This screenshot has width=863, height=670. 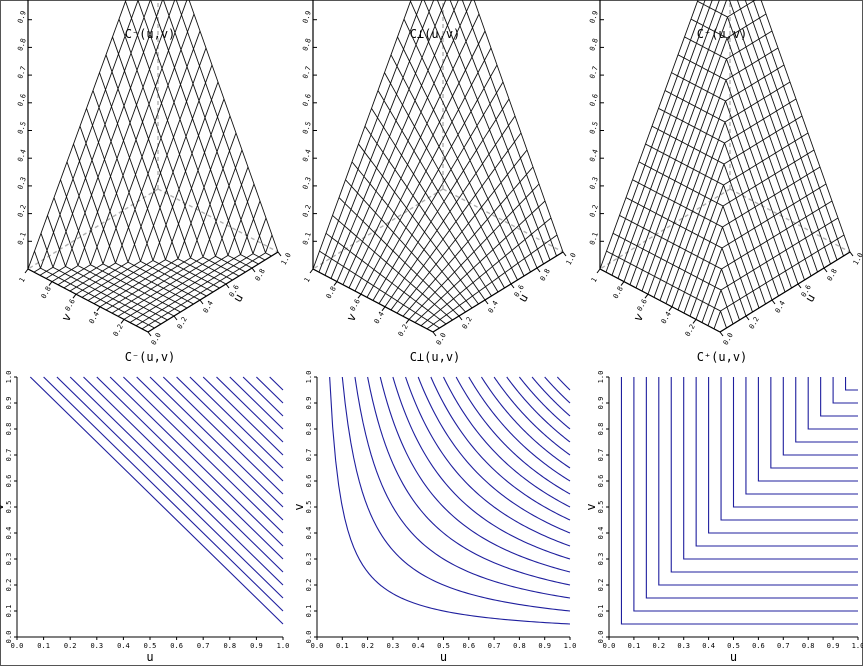 What do you see at coordinates (9, 481) in the screenshot?
I see `y-tick-label: 0.6` at bounding box center [9, 481].